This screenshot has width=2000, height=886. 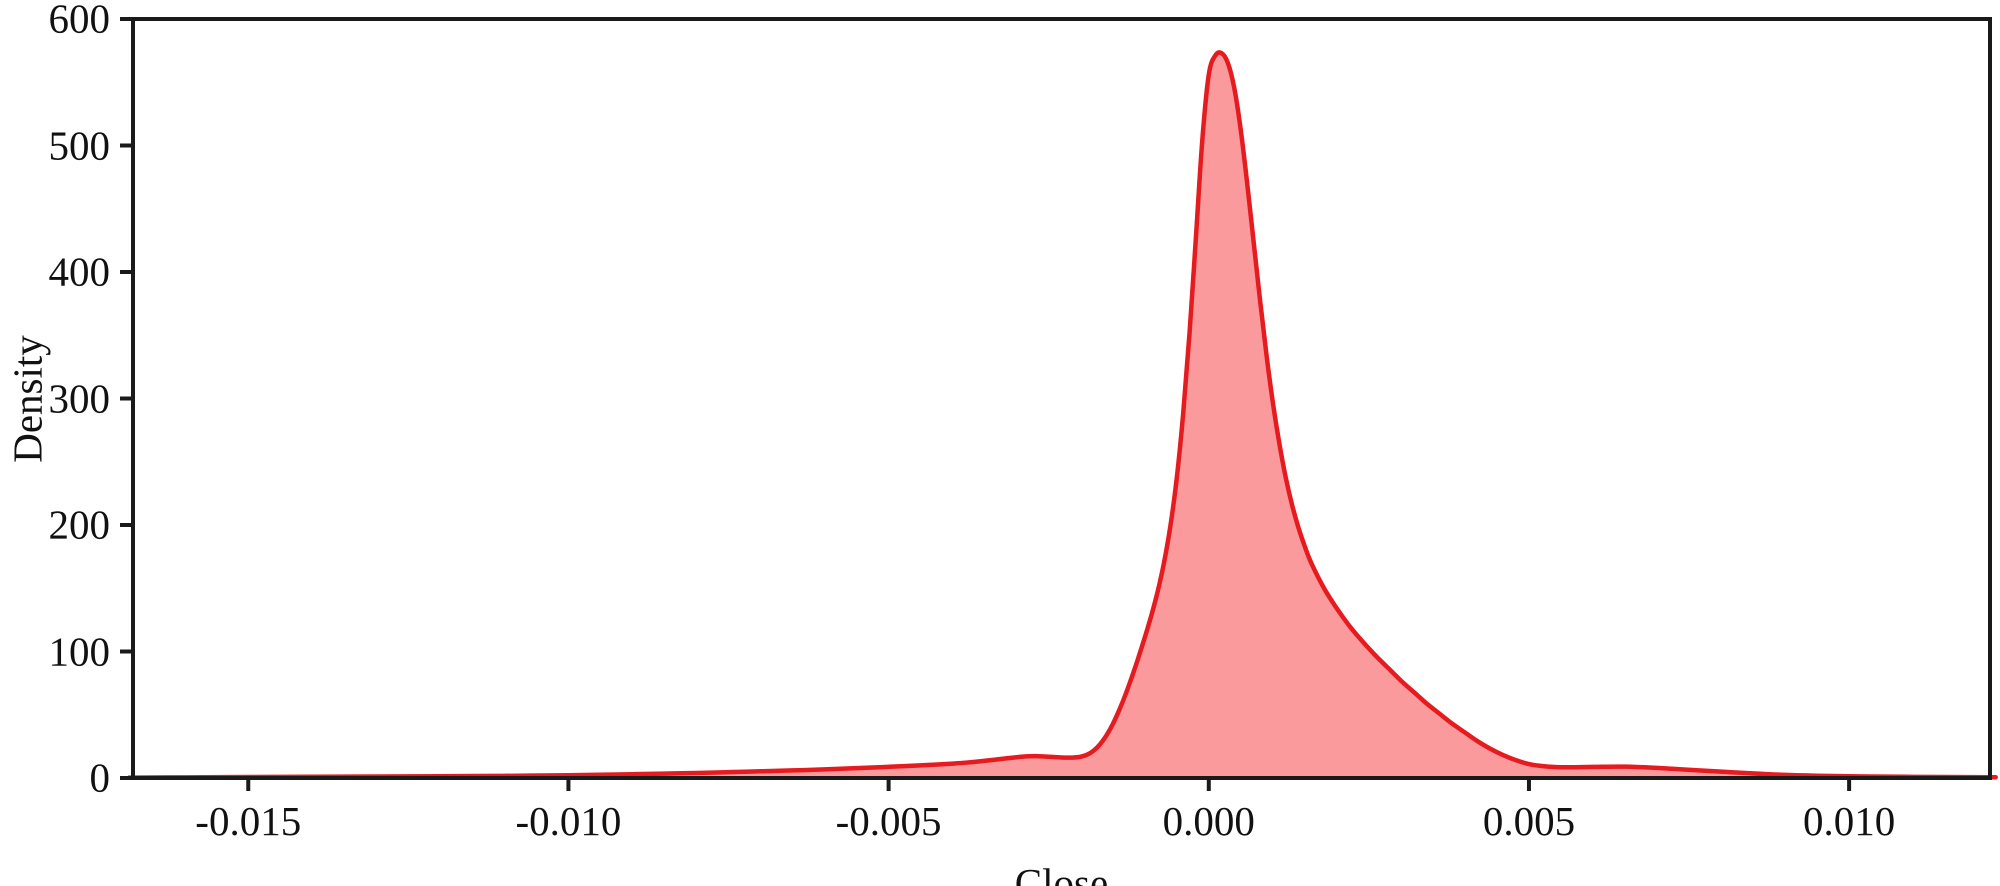 What do you see at coordinates (27, 398) in the screenshot?
I see `y-axis-title: Density` at bounding box center [27, 398].